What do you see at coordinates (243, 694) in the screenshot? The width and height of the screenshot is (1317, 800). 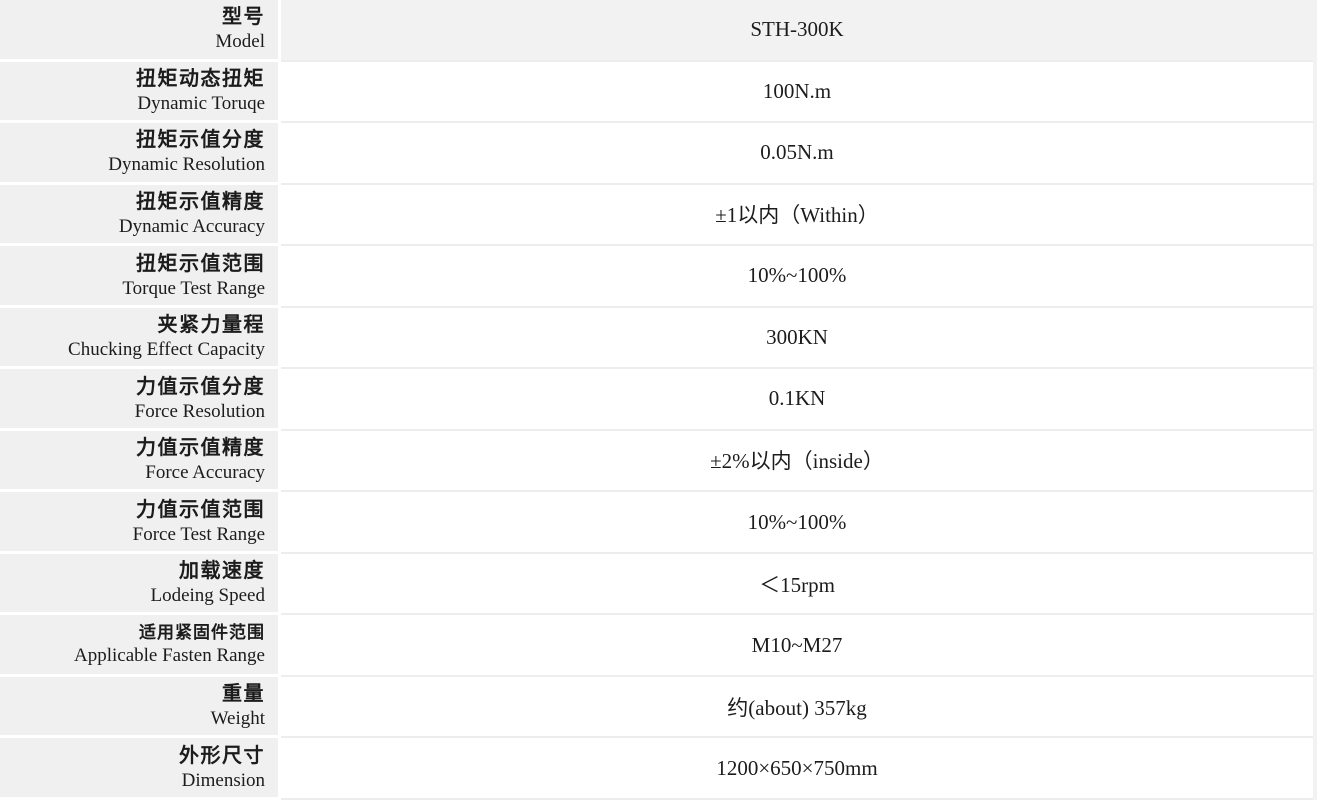 I see `spec-label-zh: 重量` at bounding box center [243, 694].